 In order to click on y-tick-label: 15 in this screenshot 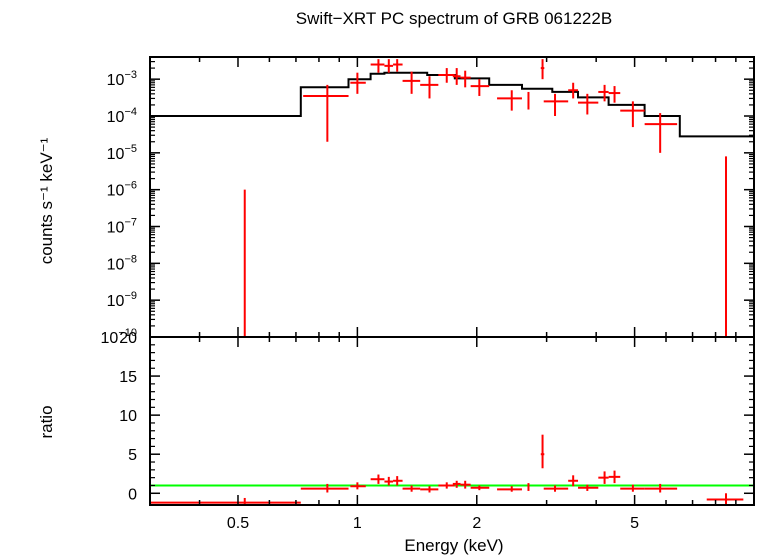, I will do `click(128, 377)`.